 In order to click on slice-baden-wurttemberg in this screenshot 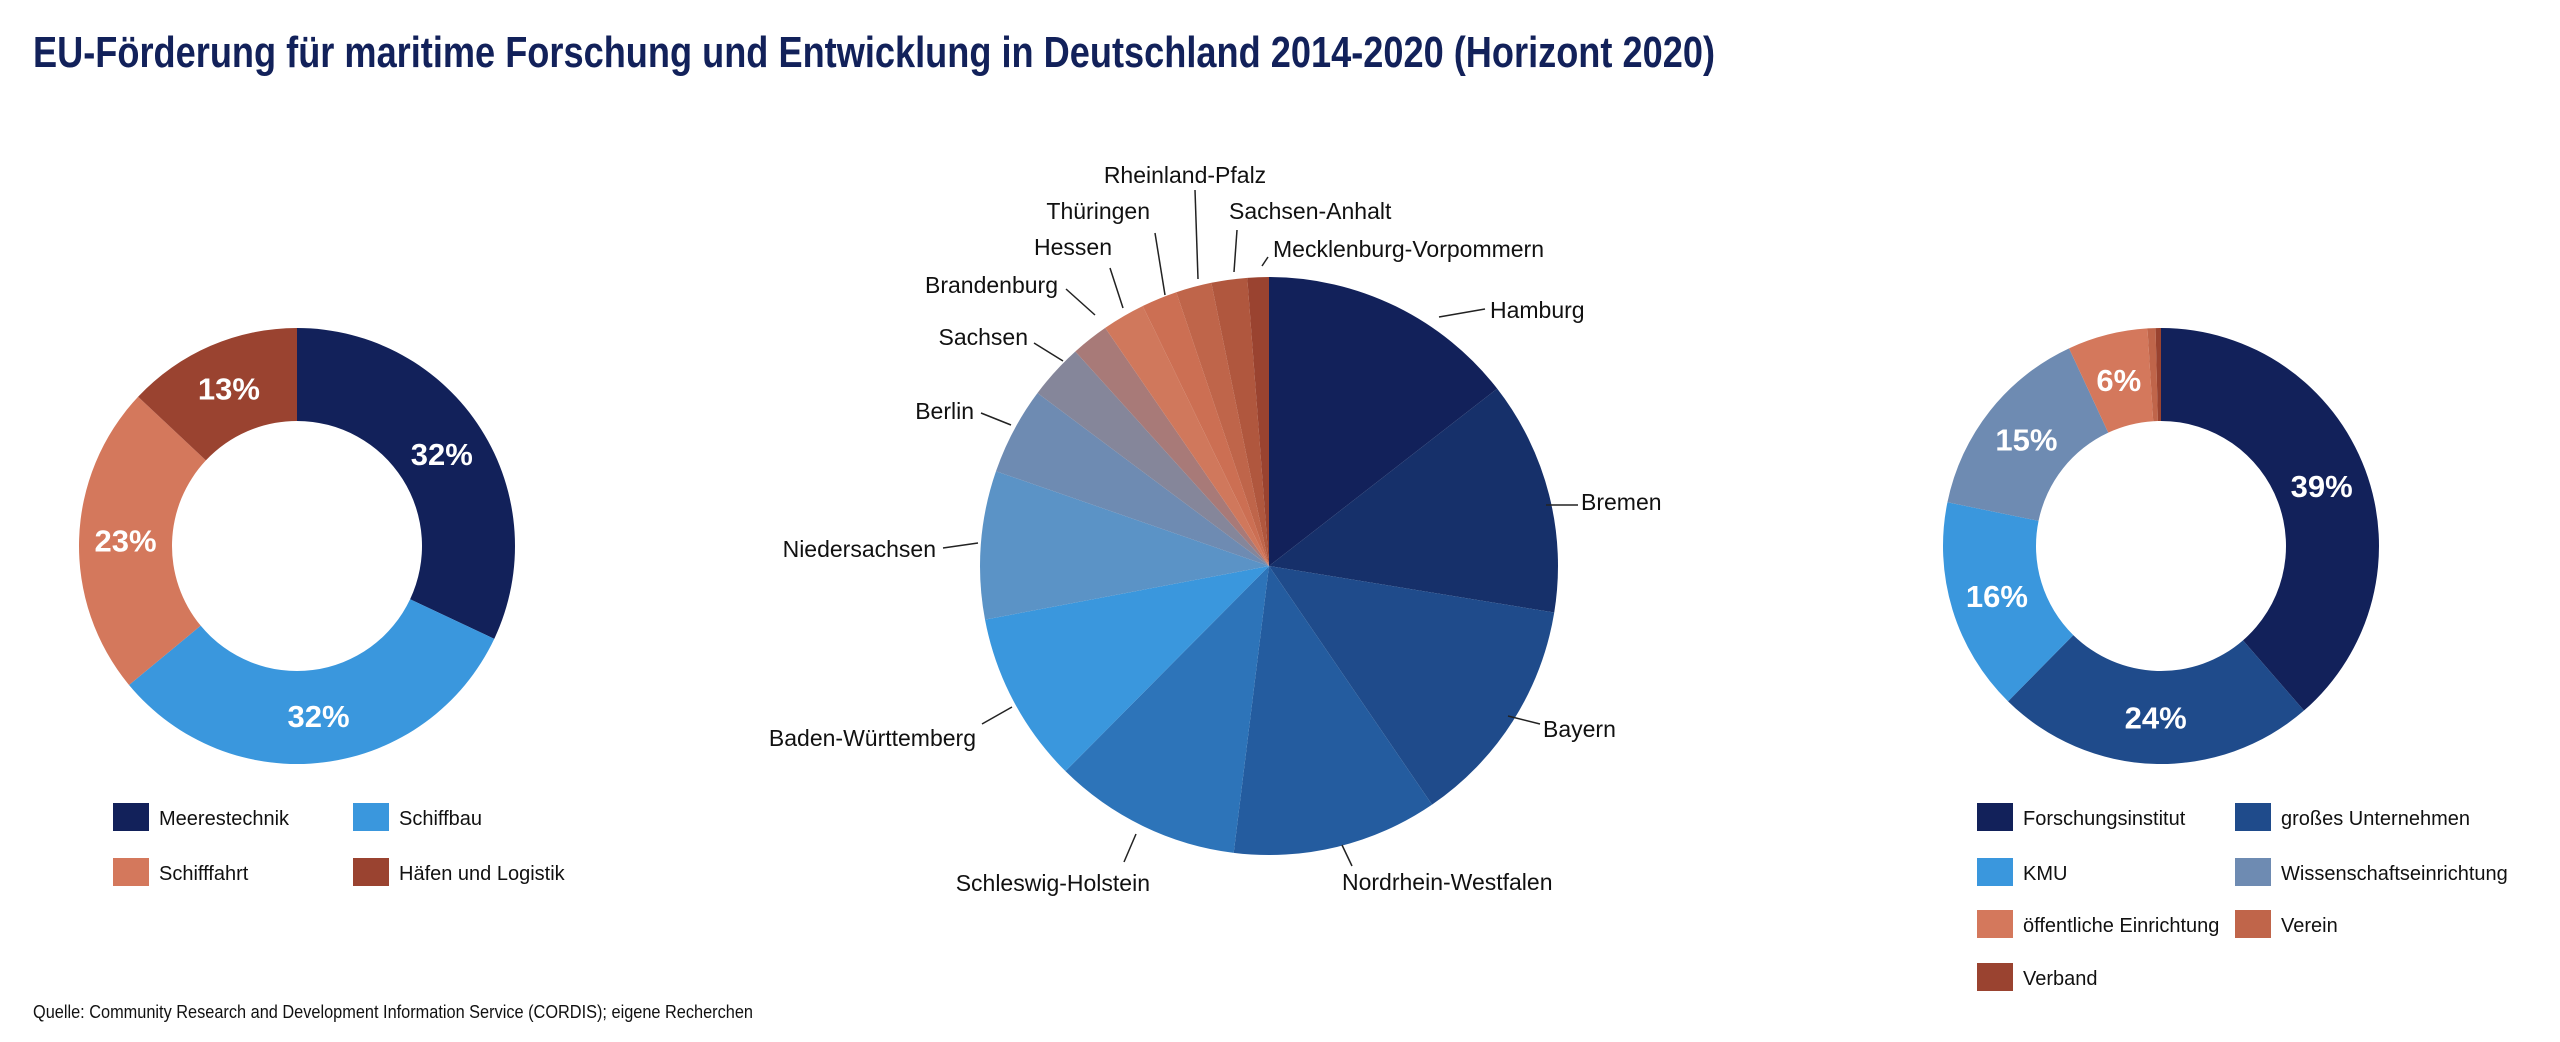, I will do `click(1127, 669)`.